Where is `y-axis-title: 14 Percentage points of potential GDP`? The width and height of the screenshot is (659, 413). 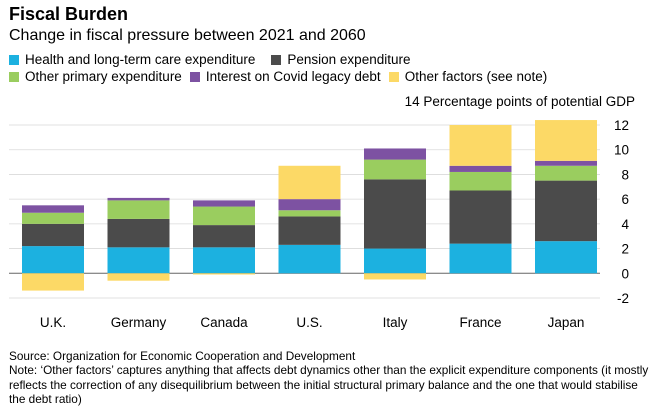 y-axis-title: 14 Percentage points of potential GDP is located at coordinates (520, 101).